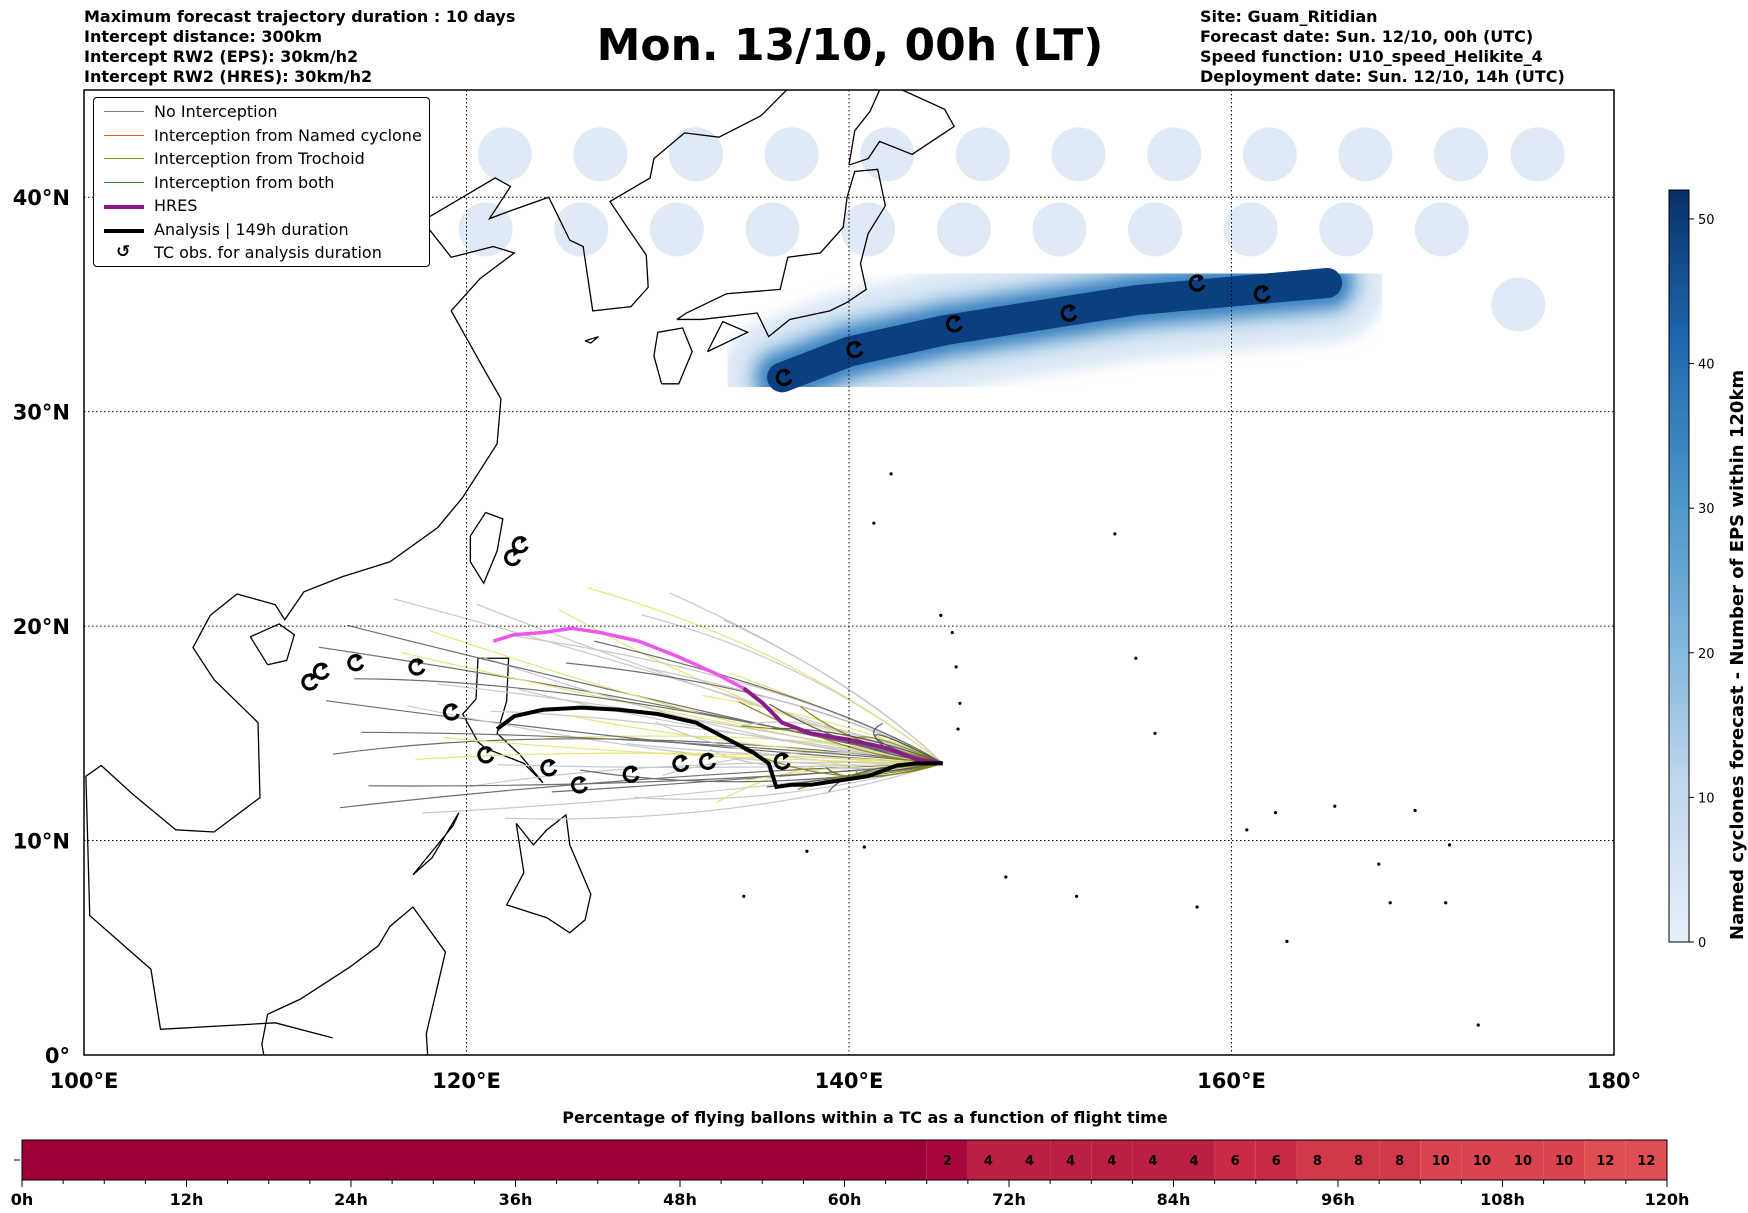 The height and width of the screenshot is (1213, 1748). I want to click on cyclone-icon: ↺, so click(123, 252).